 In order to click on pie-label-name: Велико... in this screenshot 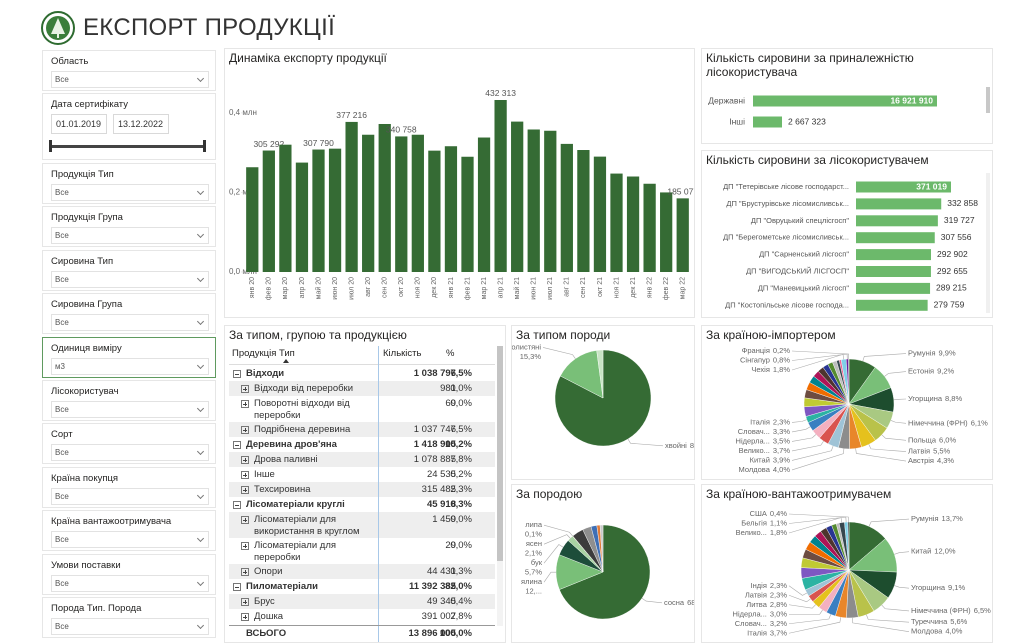, I will do `click(751, 532)`.